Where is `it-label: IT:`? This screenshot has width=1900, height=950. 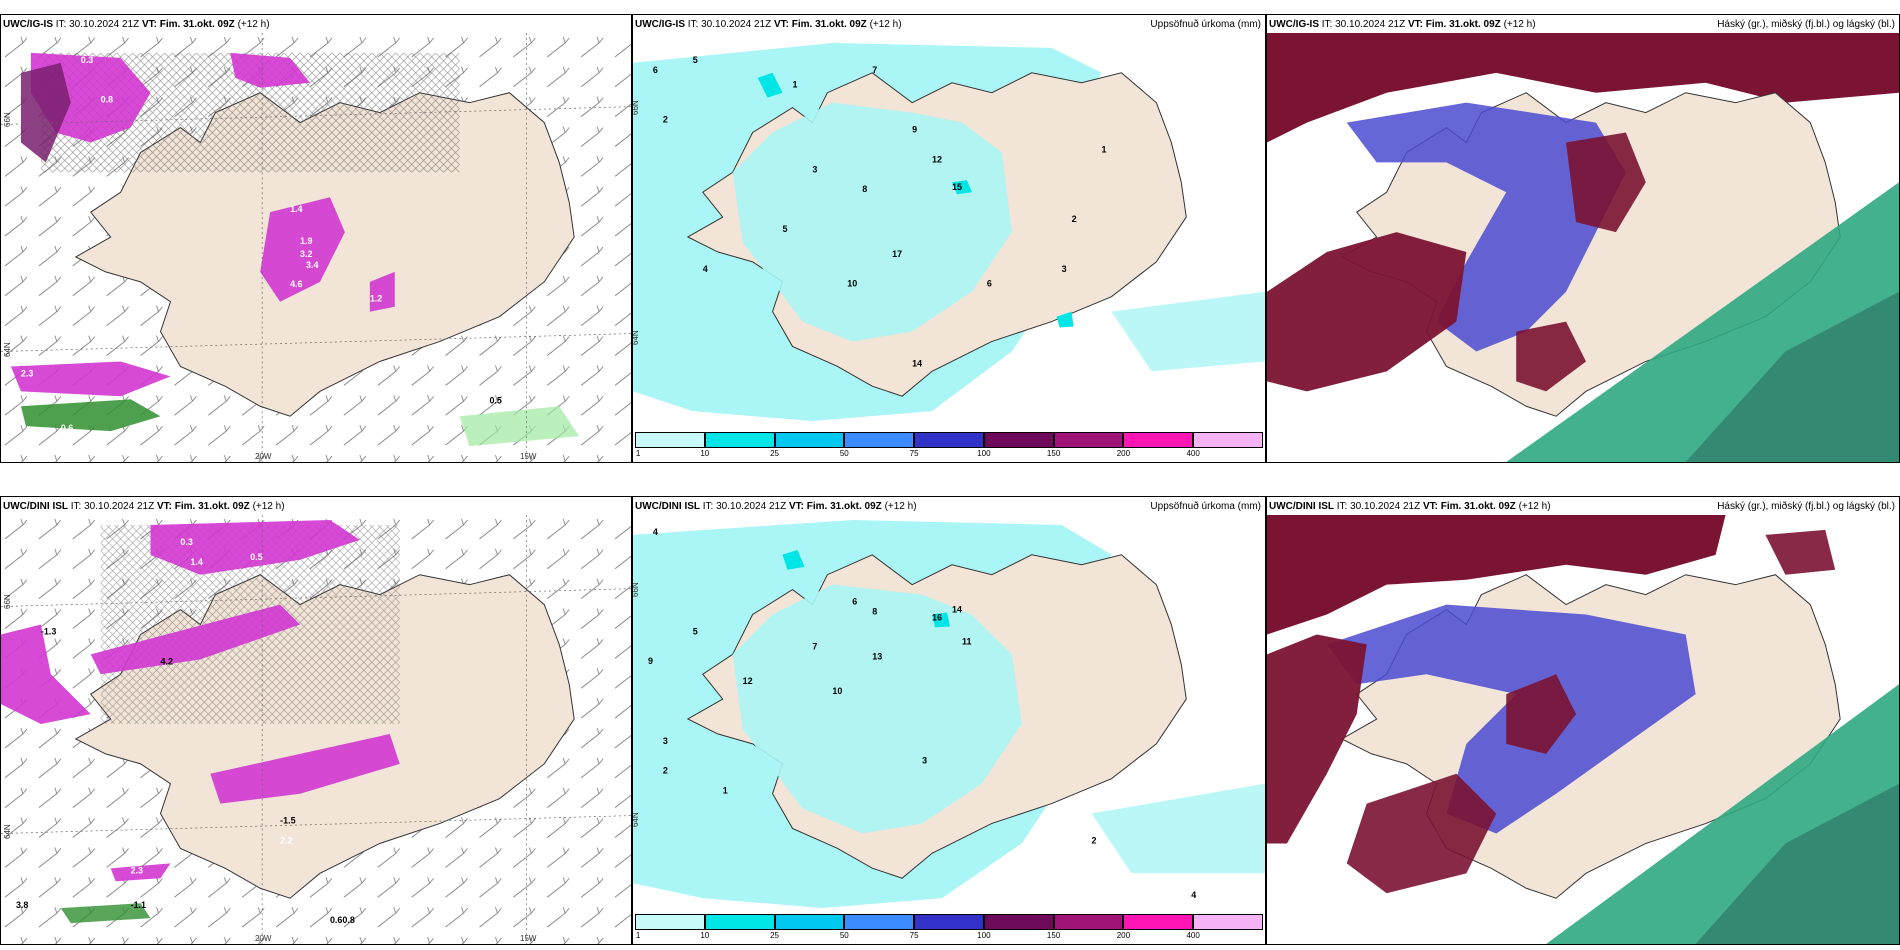
it-label: IT: is located at coordinates (1342, 506).